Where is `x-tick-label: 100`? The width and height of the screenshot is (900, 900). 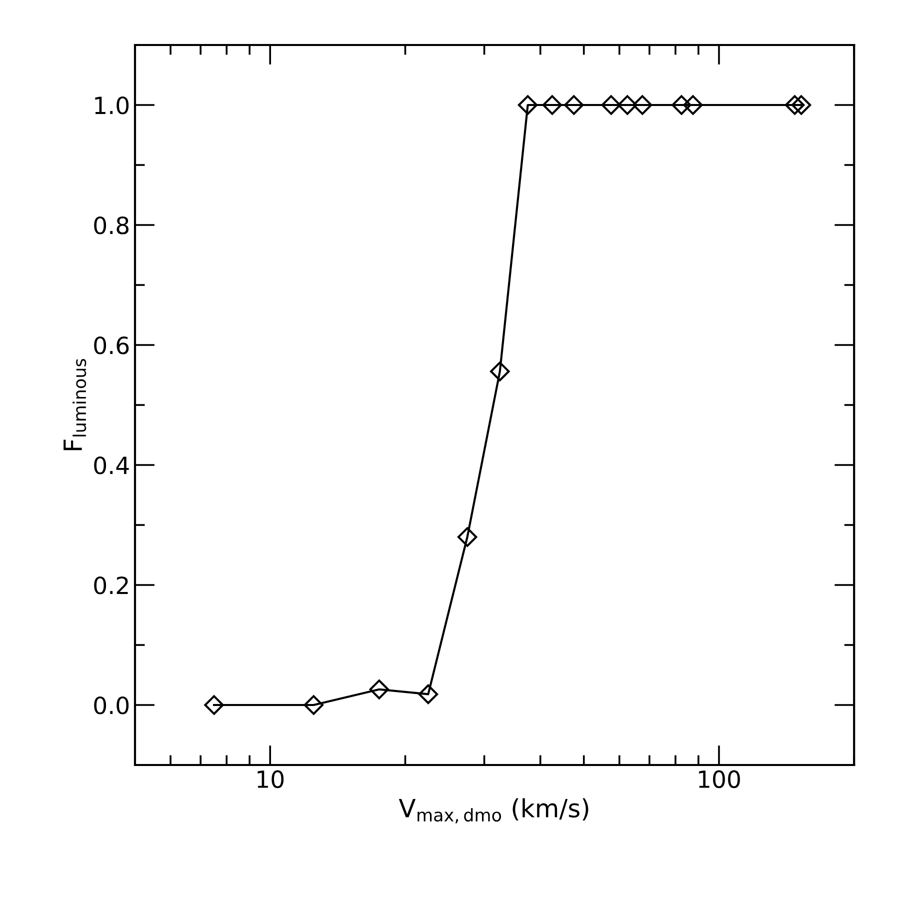 x-tick-label: 100 is located at coordinates (719, 779).